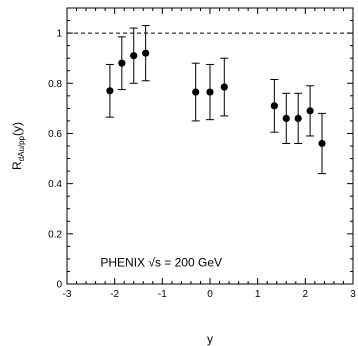 The width and height of the screenshot is (358, 346). I want to click on x-tick-label: 3, so click(353, 294).